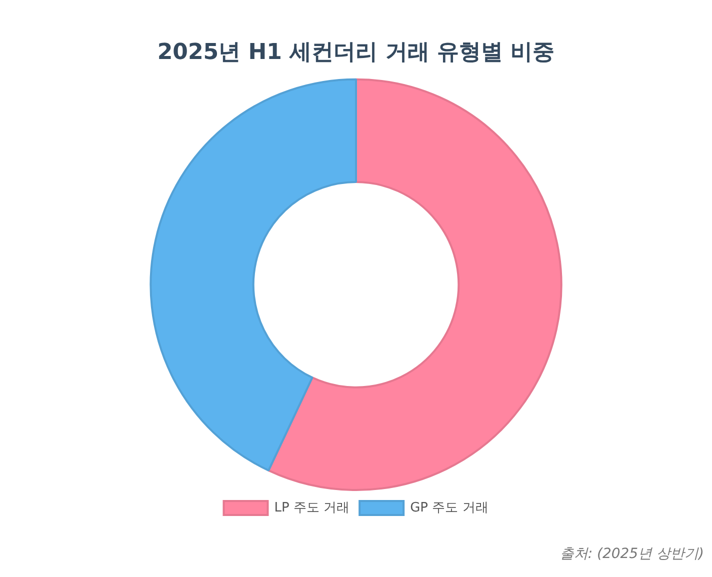  I want to click on chart-title: 2025년 H1 세컨더리 거래 유형별 비중, so click(356, 52).